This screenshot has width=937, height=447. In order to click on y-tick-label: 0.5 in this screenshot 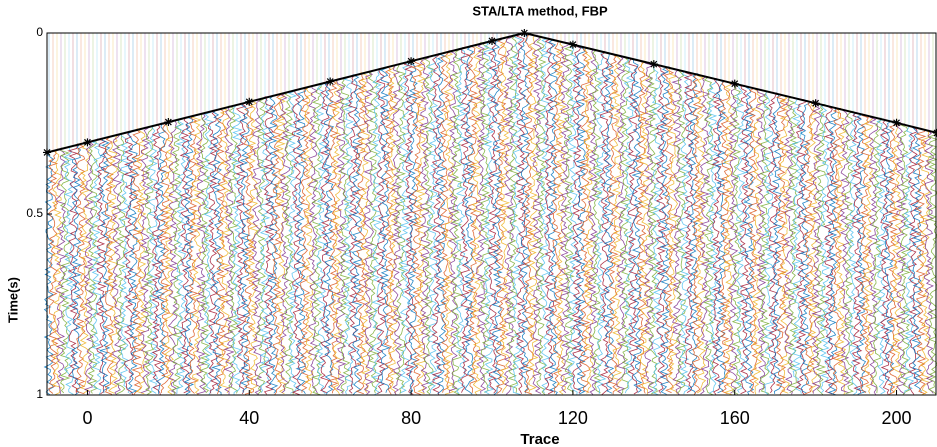, I will do `click(34, 213)`.